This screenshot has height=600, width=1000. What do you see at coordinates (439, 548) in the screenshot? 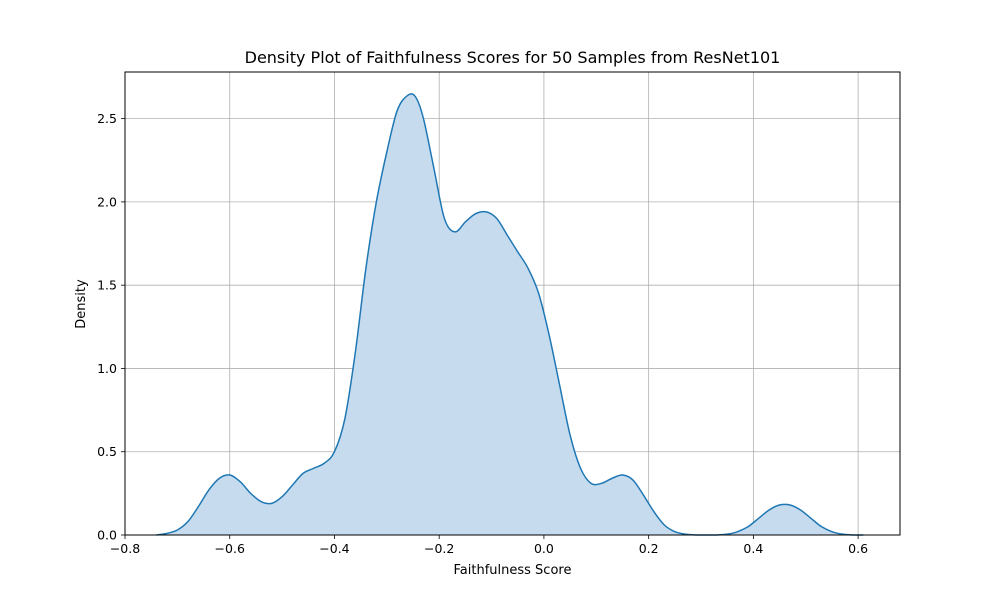
I see `x-tick-label: −0.2` at bounding box center [439, 548].